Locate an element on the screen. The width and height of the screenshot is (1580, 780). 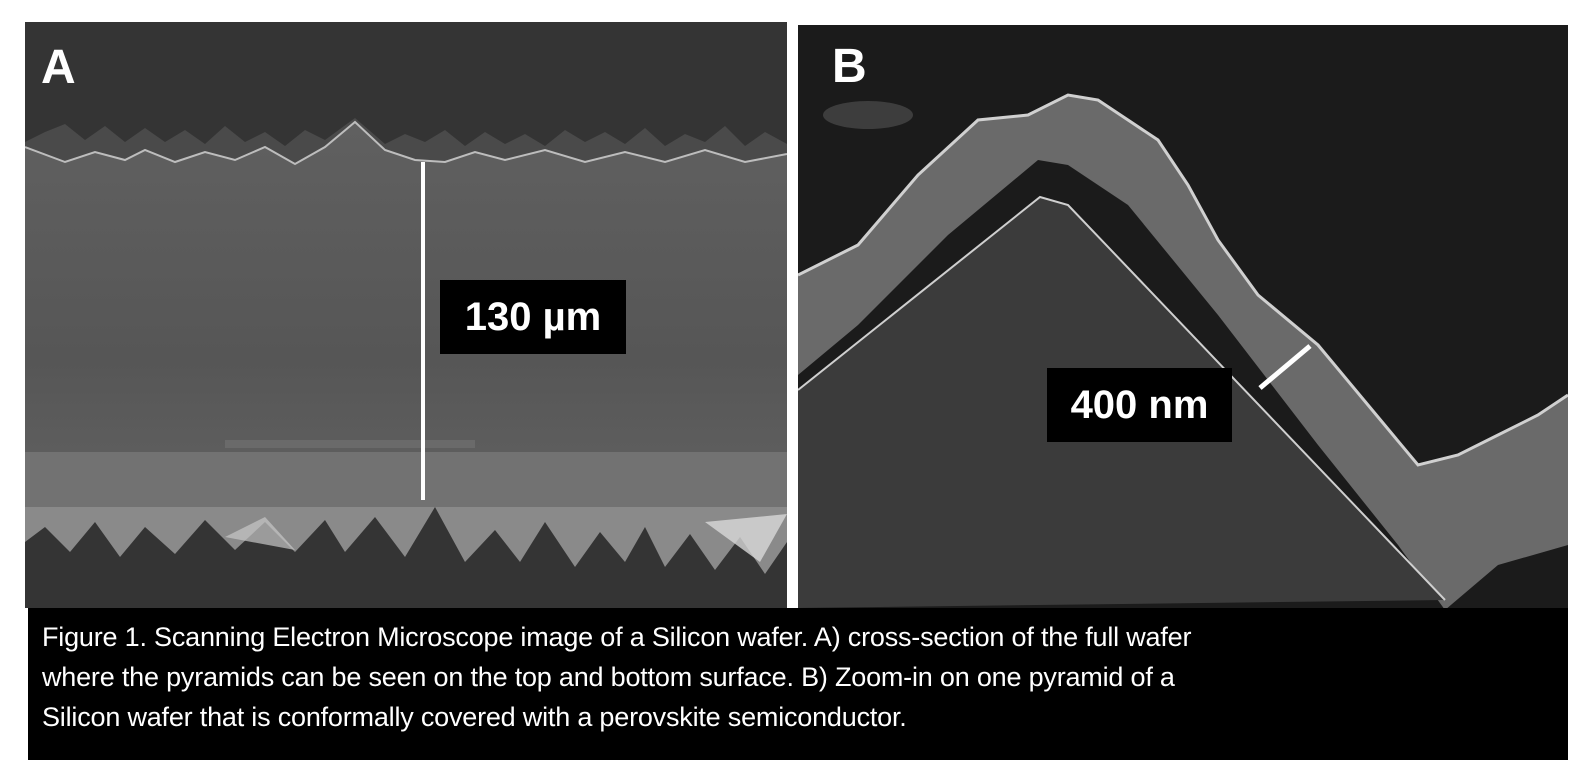
panel-label-b: B is located at coordinates (849, 66).